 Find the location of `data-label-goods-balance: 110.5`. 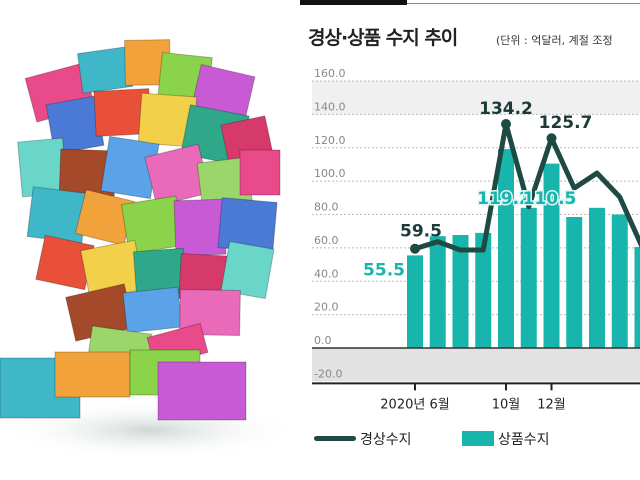

data-label-goods-balance: 110.5 is located at coordinates (550, 199).